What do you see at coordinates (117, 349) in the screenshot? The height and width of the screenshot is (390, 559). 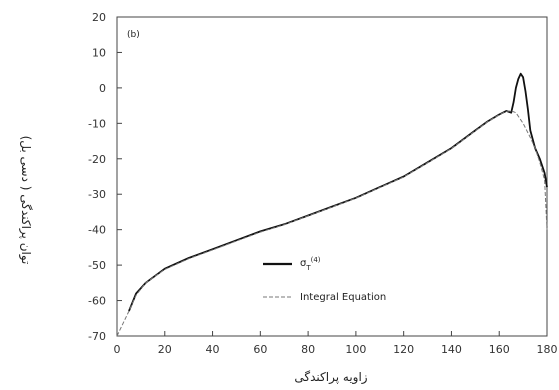 I see `x-tick-label: 0` at bounding box center [117, 349].